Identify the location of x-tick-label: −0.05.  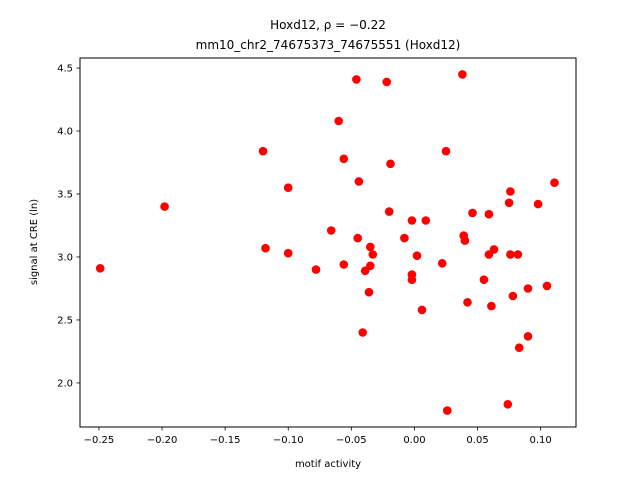
(351, 440).